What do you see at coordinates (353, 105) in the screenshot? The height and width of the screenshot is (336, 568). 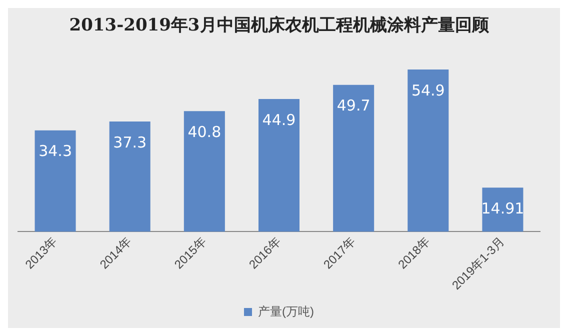 I see `data-label: 49.7` at bounding box center [353, 105].